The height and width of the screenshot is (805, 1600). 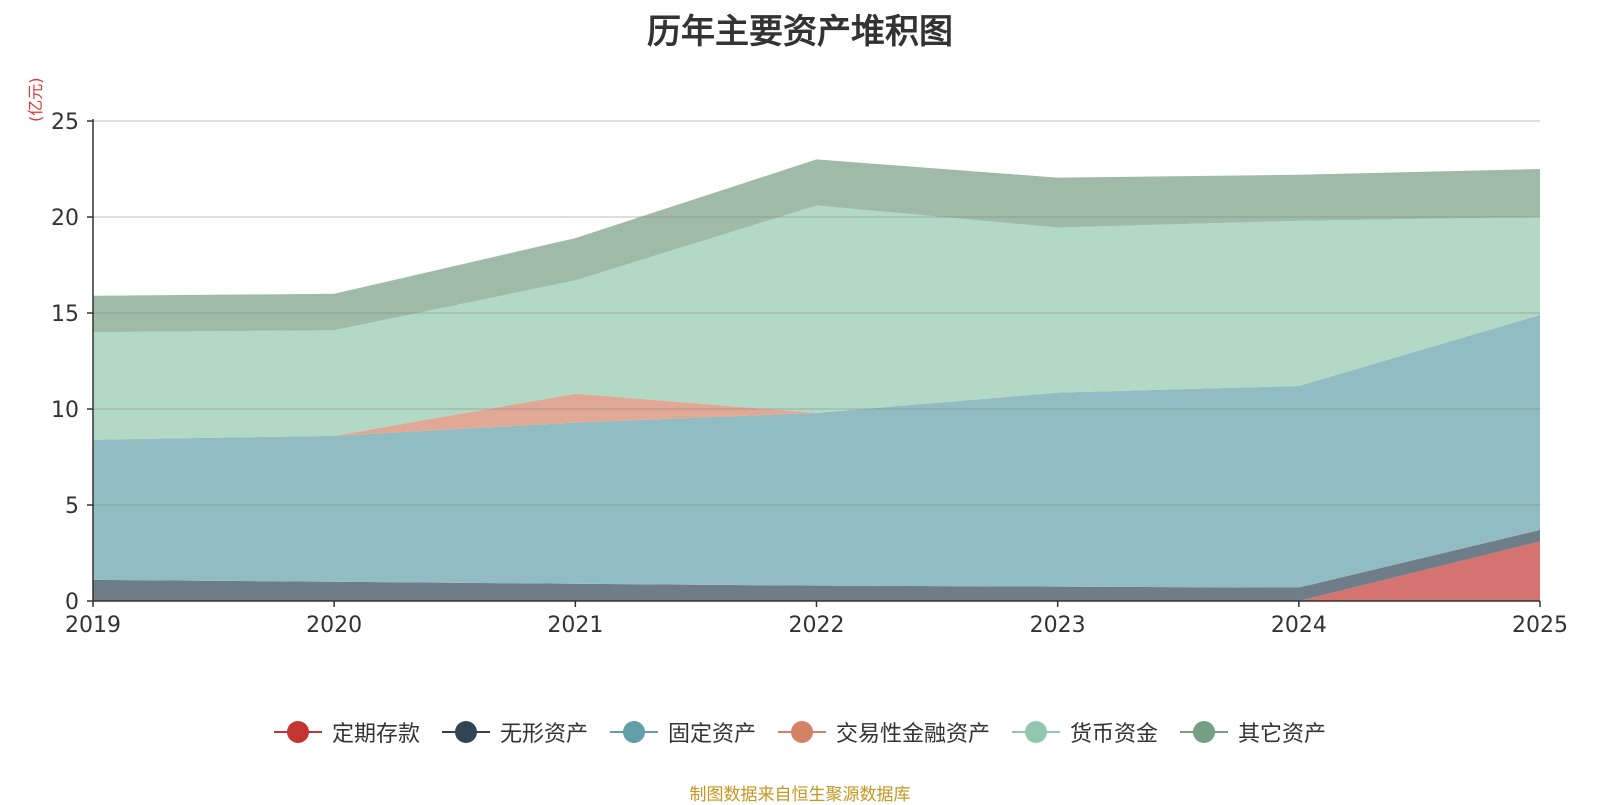 I want to click on legend-item-cash: 货币资金, so click(x=1085, y=732).